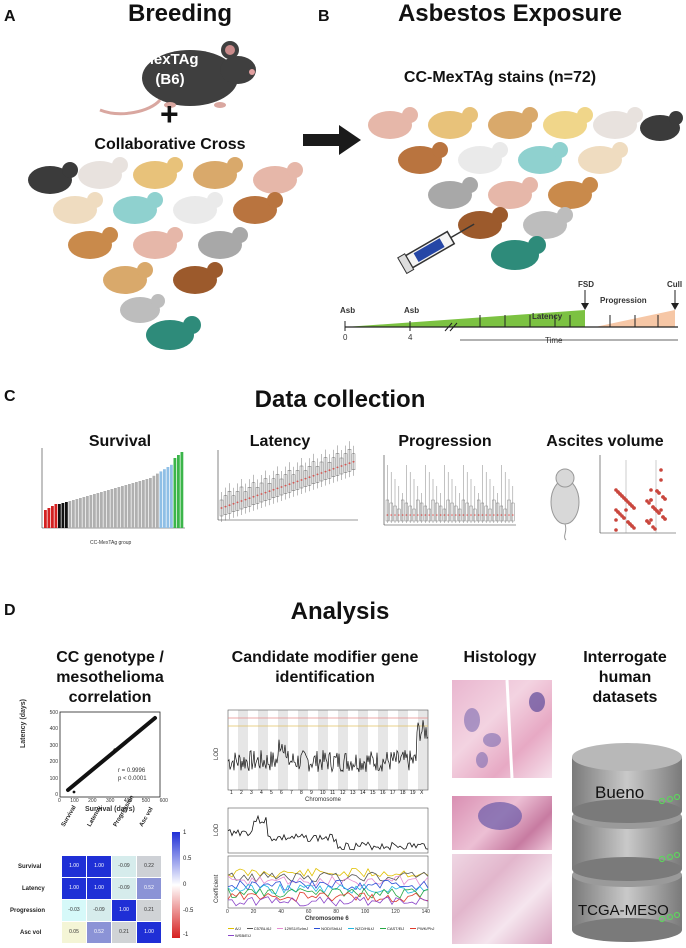 The image size is (686, 948). Describe the element at coordinates (333, 793) in the screenshot. I see `lod-chrom-label: 11` at that location.